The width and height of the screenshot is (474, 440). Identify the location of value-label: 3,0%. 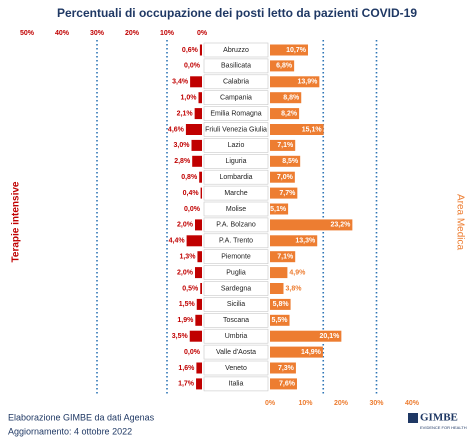
(182, 145).